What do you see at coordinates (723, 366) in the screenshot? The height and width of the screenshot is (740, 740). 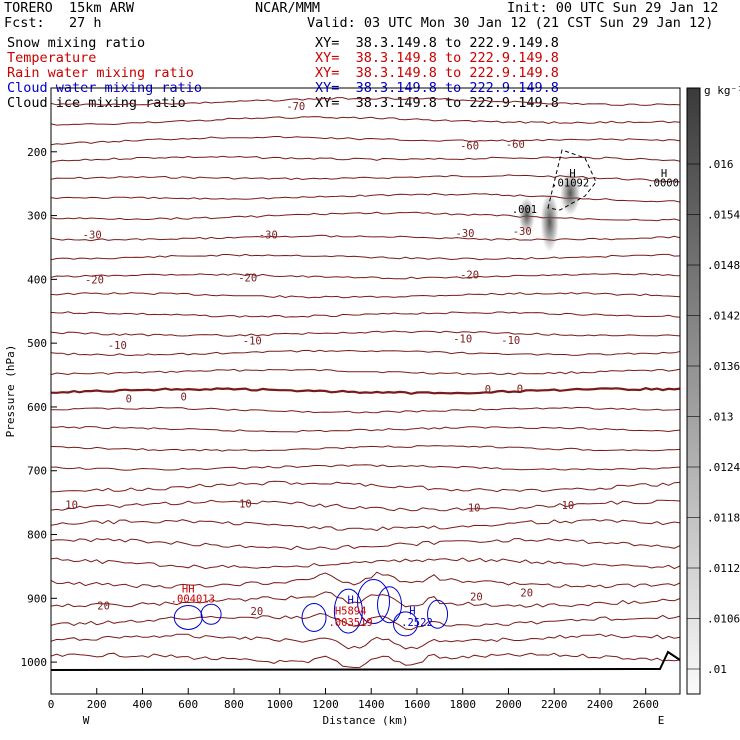 I see `colorbar-label: .0136` at bounding box center [723, 366].